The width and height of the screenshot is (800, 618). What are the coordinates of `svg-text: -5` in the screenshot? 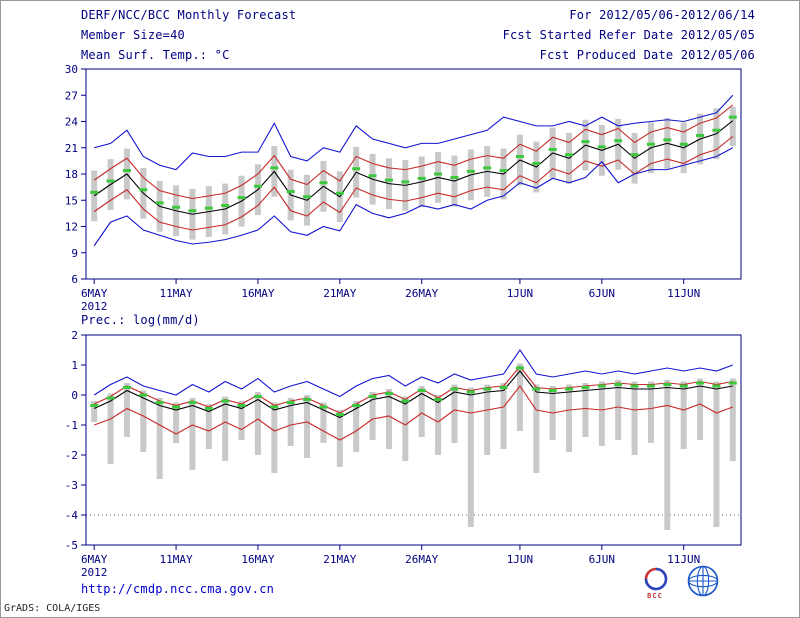 It's located at (71, 545).